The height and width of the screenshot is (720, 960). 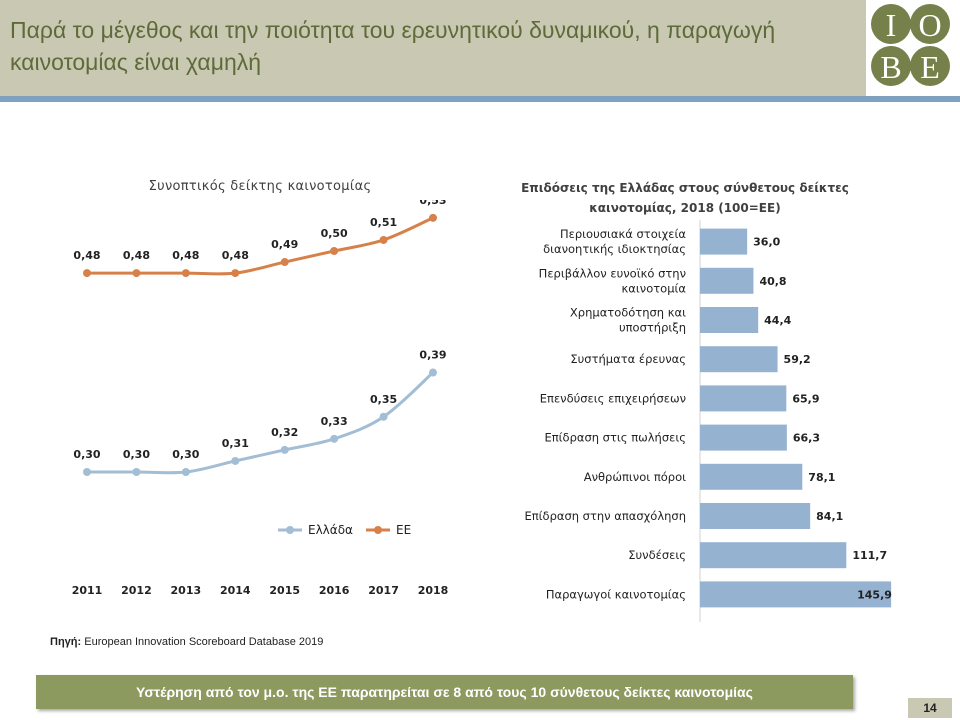 I want to click on bar-value-label: 111,7, so click(x=869, y=555).